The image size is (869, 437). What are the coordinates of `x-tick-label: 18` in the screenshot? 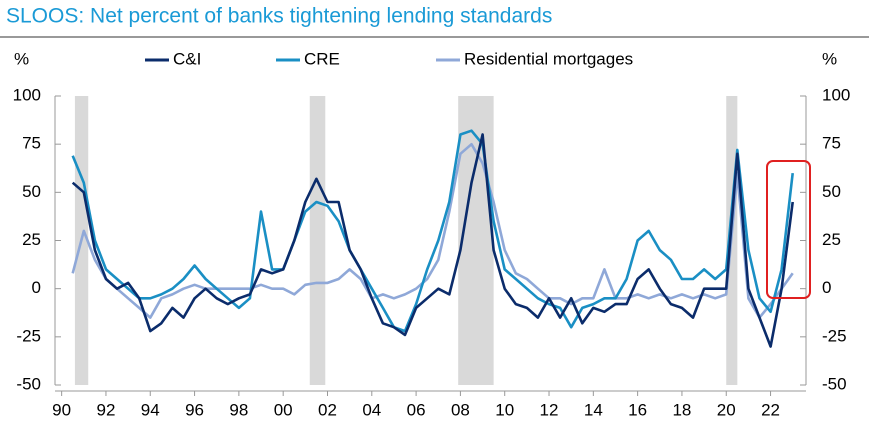 It's located at (681, 409).